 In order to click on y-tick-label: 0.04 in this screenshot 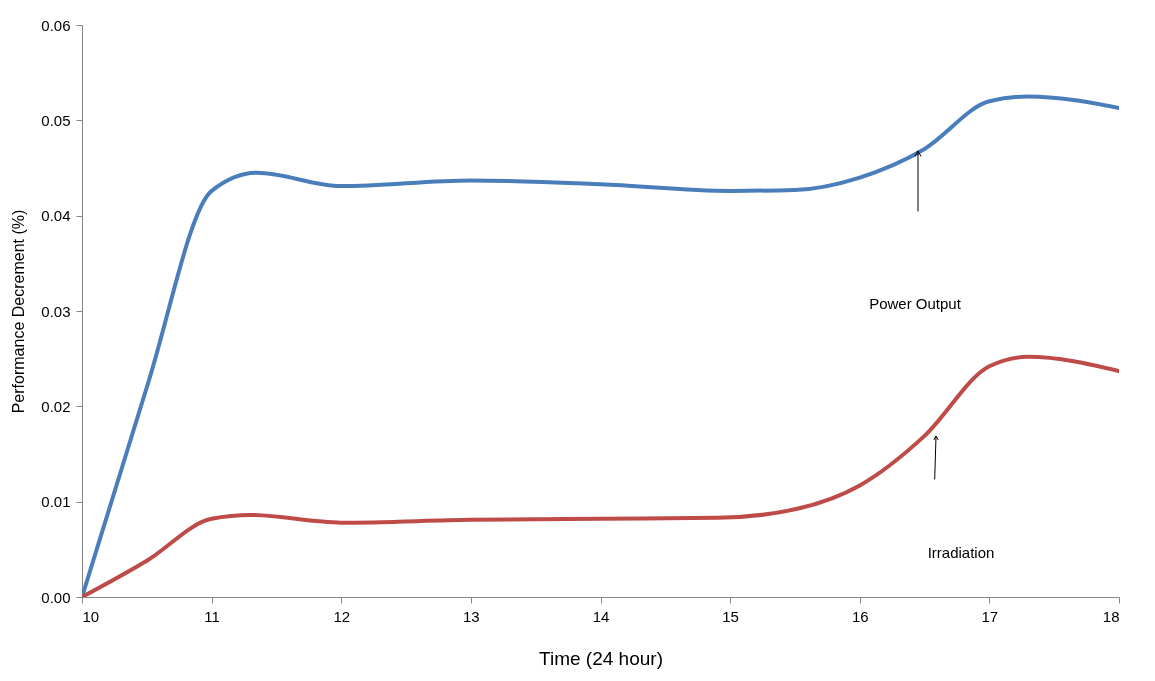, I will do `click(56, 216)`.